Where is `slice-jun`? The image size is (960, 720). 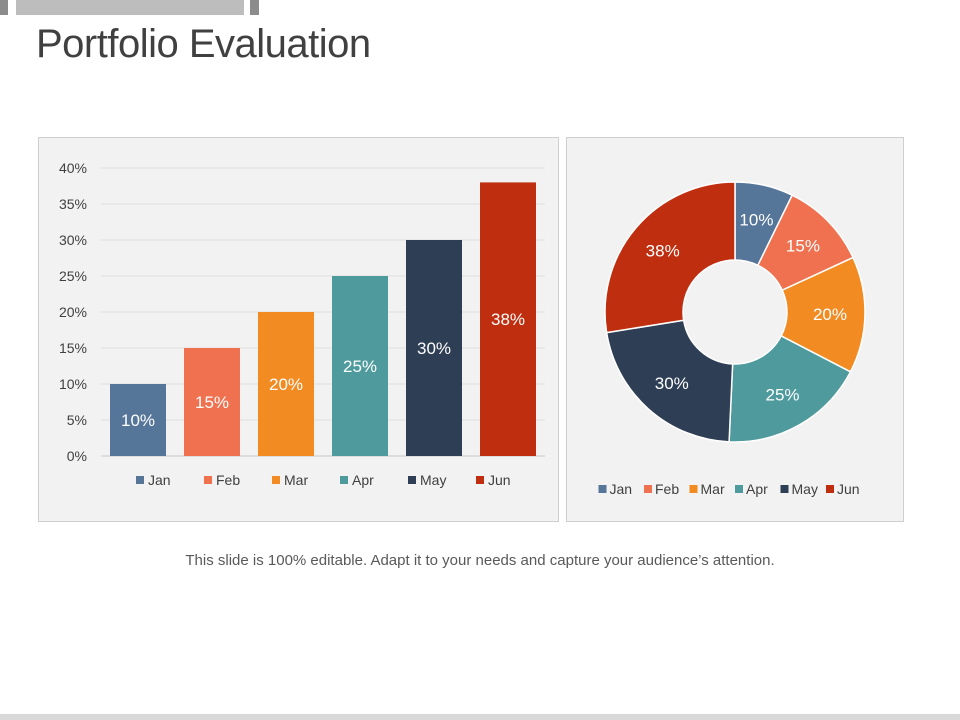
slice-jun is located at coordinates (670, 257).